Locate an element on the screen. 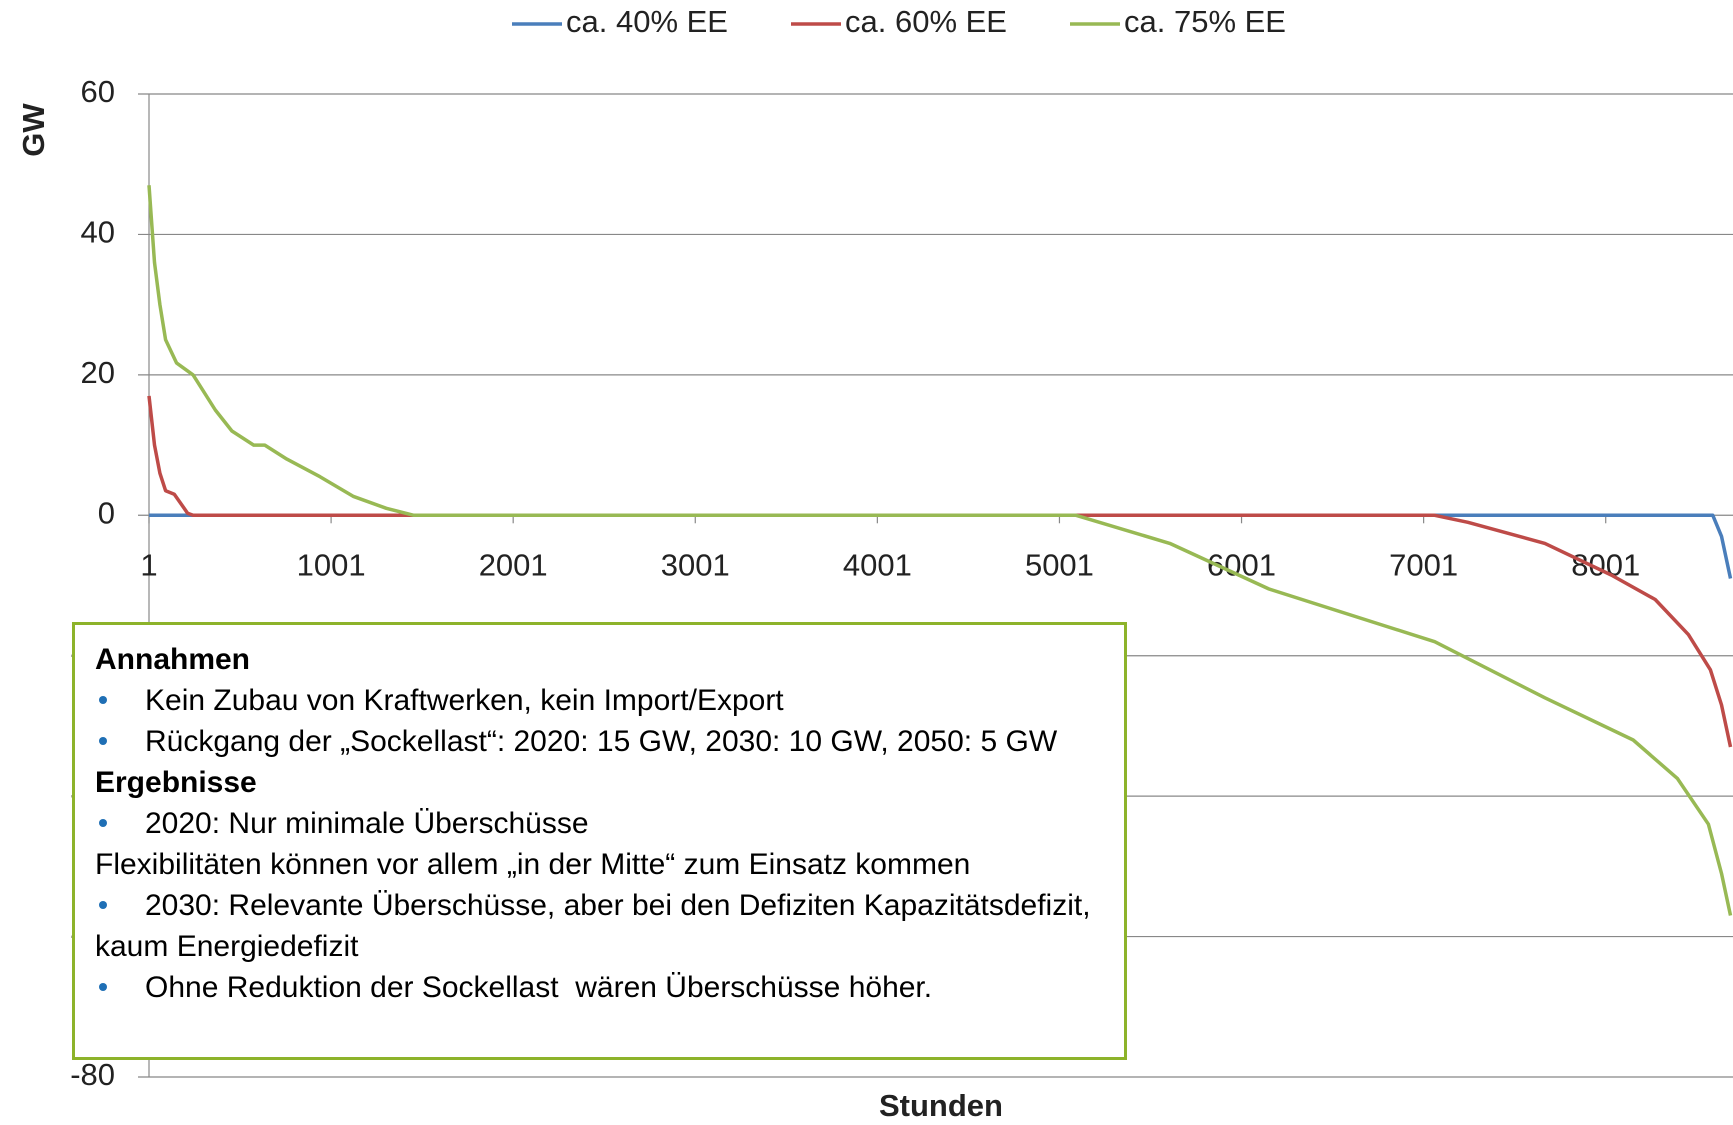 This screenshot has height=1125, width=1733. y-tick-label: 20 is located at coordinates (98, 372).